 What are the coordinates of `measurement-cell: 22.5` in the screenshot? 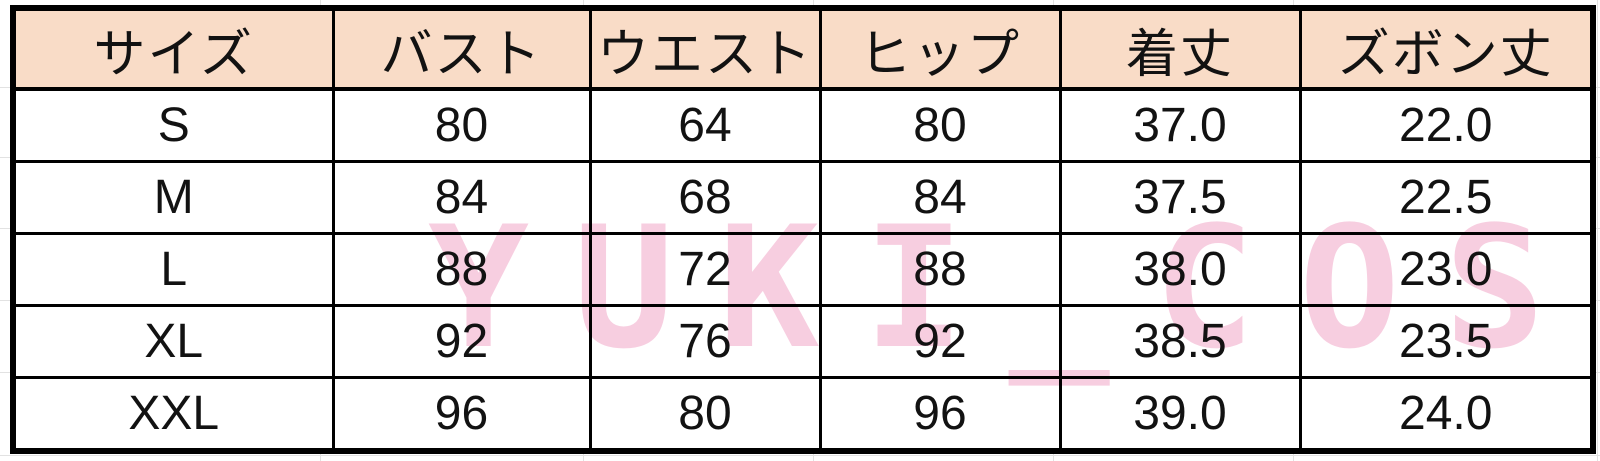 It's located at (1446, 197).